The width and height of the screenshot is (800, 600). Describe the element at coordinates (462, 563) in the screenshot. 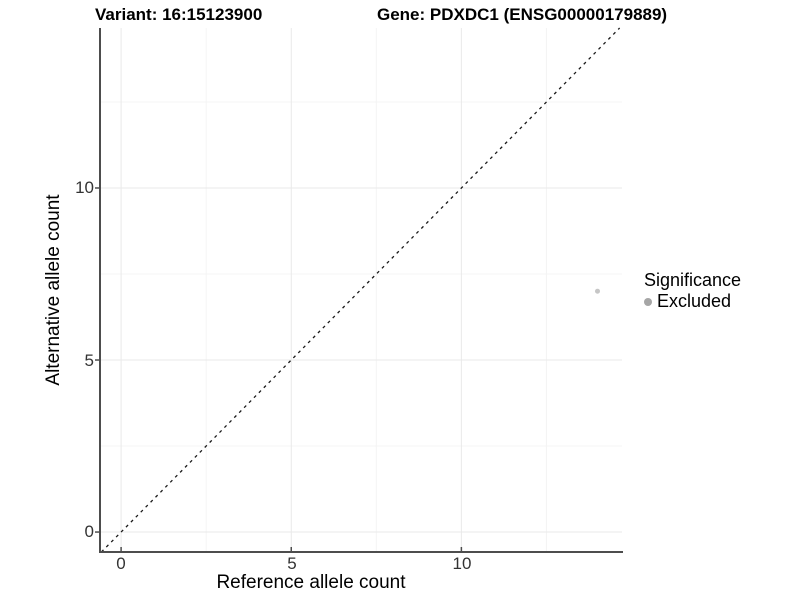

I see `x-tick-label: 10` at that location.